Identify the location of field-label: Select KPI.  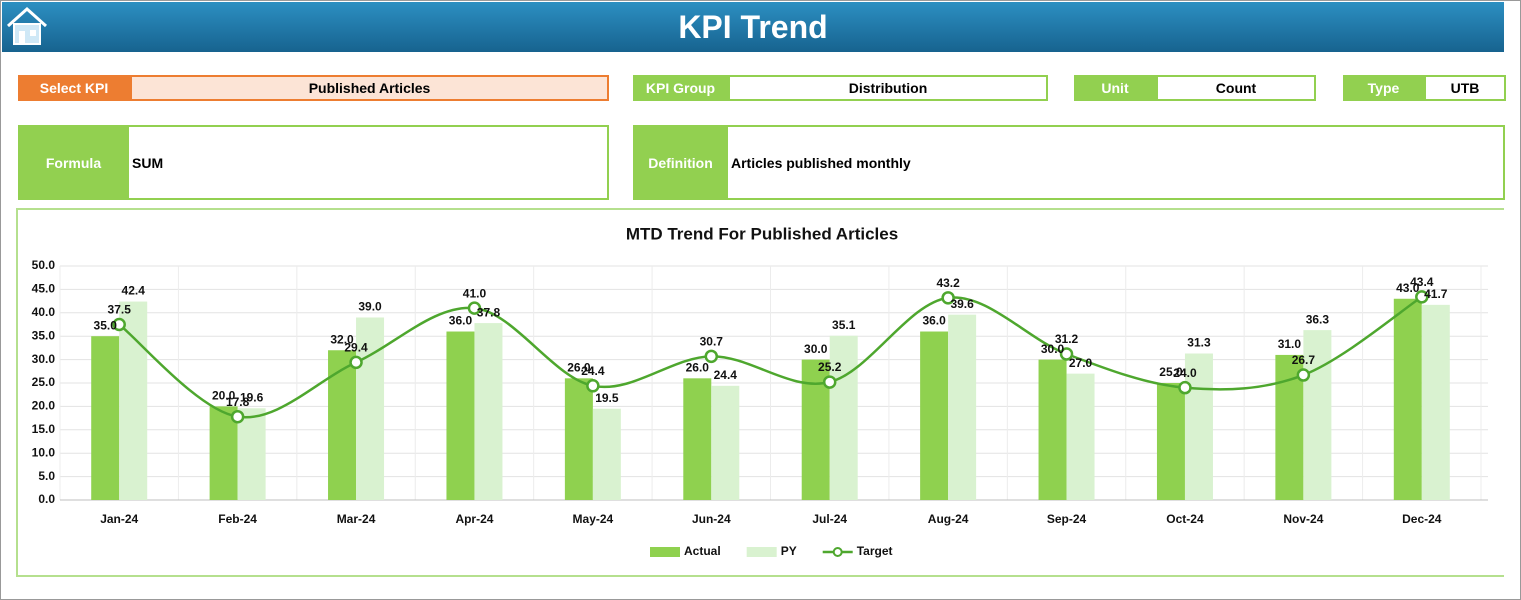
(74, 88).